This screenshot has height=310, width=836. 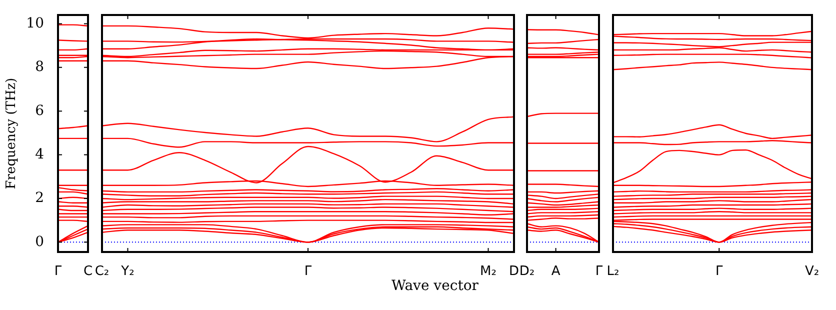 What do you see at coordinates (88, 272) in the screenshot?
I see `x-tick-label: C` at bounding box center [88, 272].